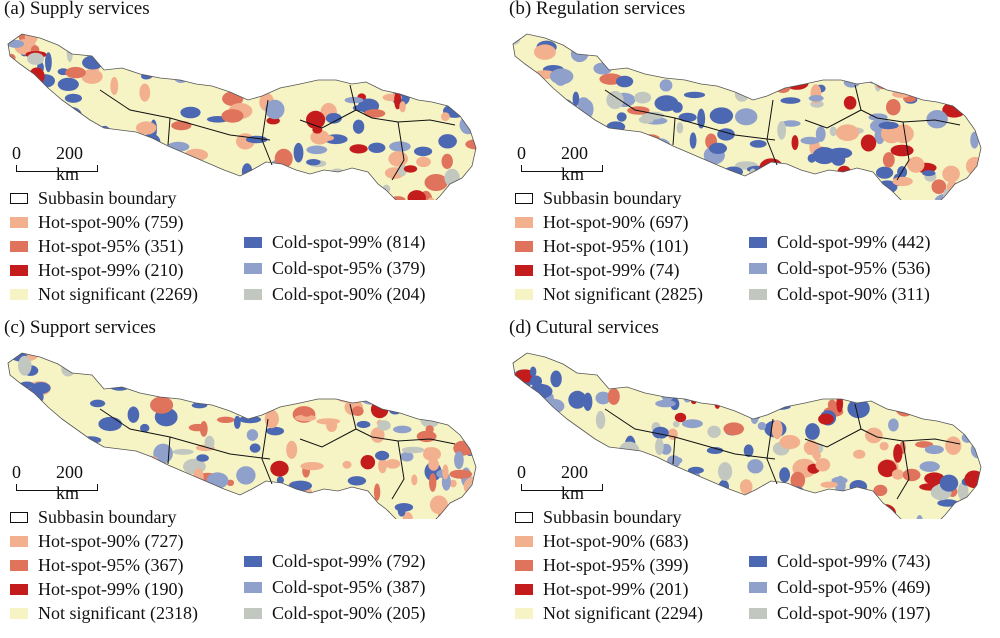  Describe the element at coordinates (111, 222) in the screenshot. I see `legend-label: Hot-spot-90% (759)` at that location.